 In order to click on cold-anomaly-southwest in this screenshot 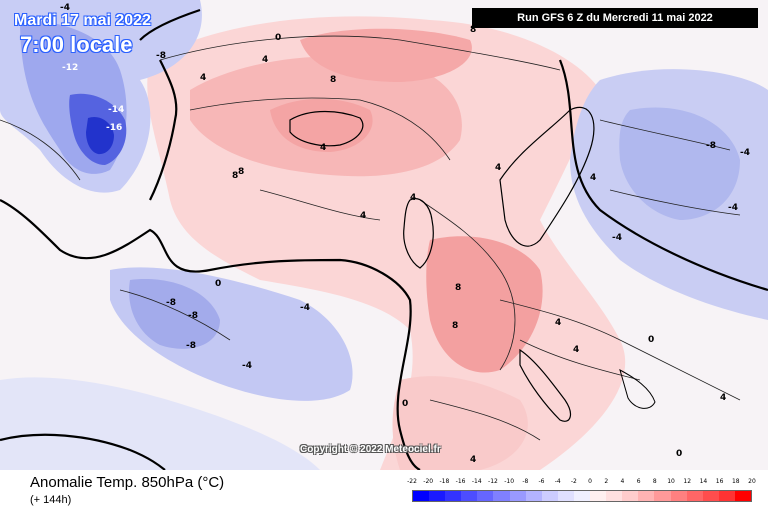, I will do `click(160, 423)`.